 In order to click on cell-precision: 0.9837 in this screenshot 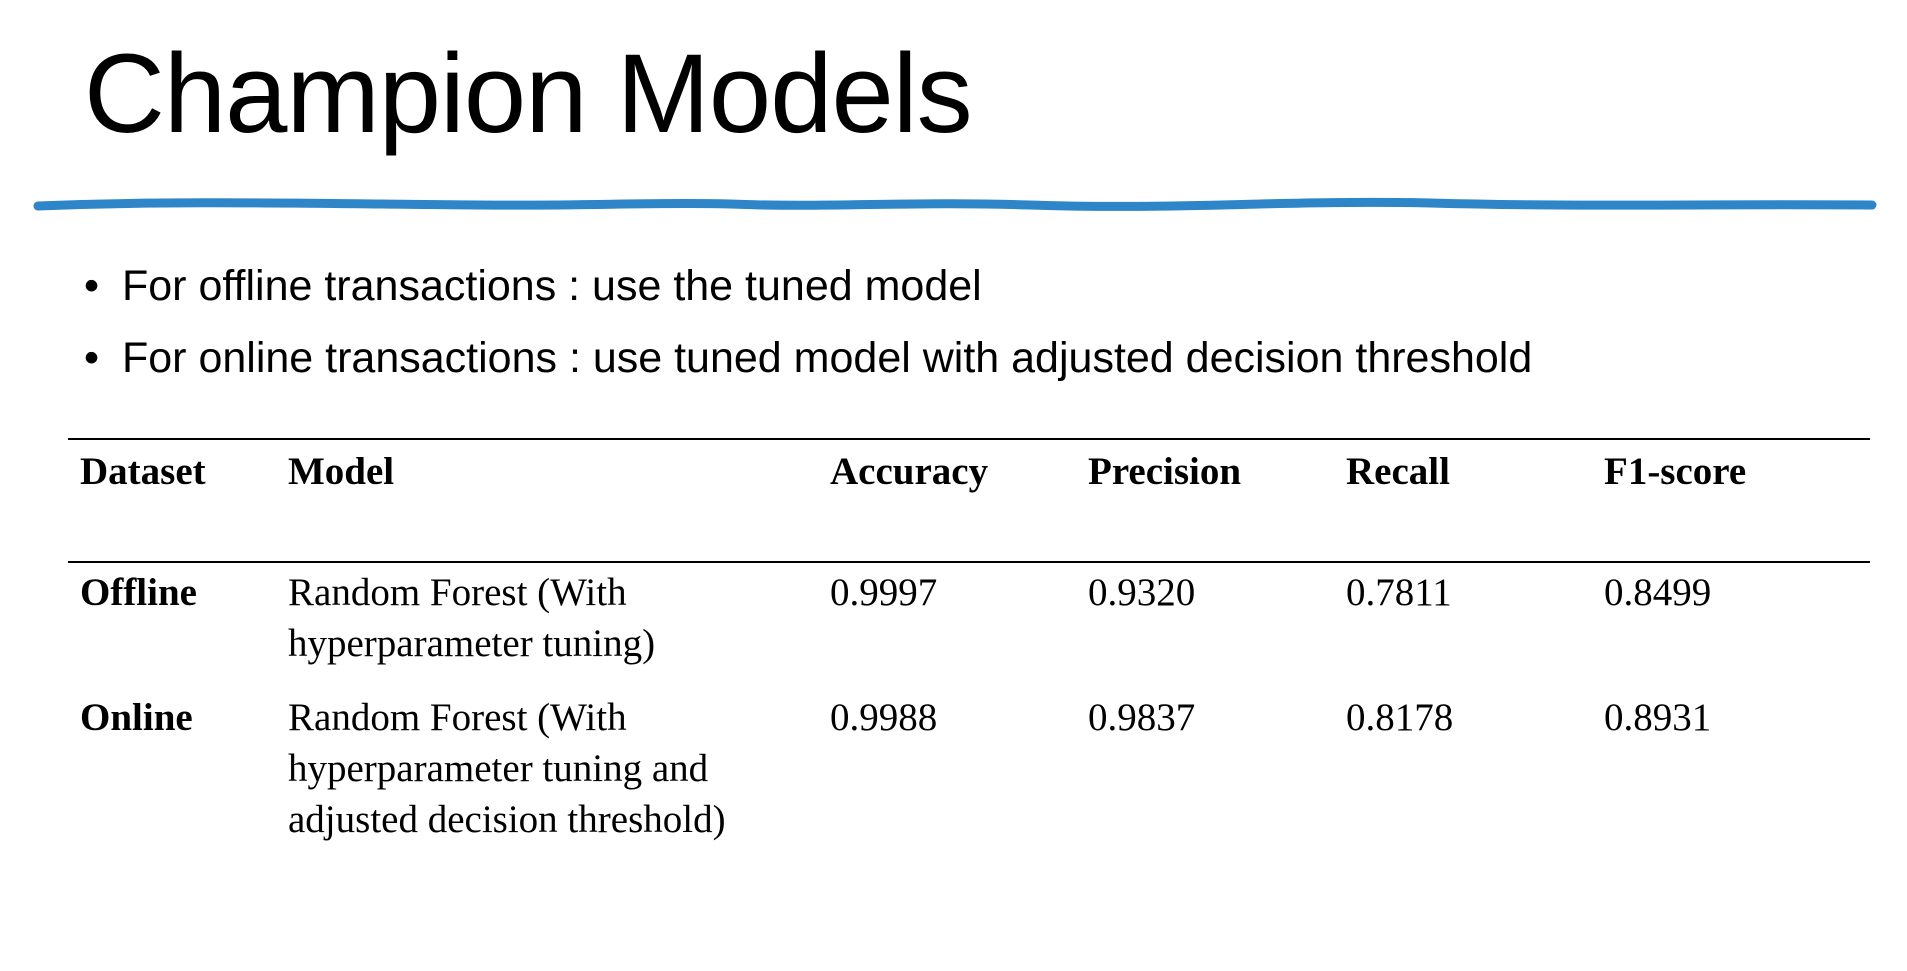, I will do `click(1142, 717)`.